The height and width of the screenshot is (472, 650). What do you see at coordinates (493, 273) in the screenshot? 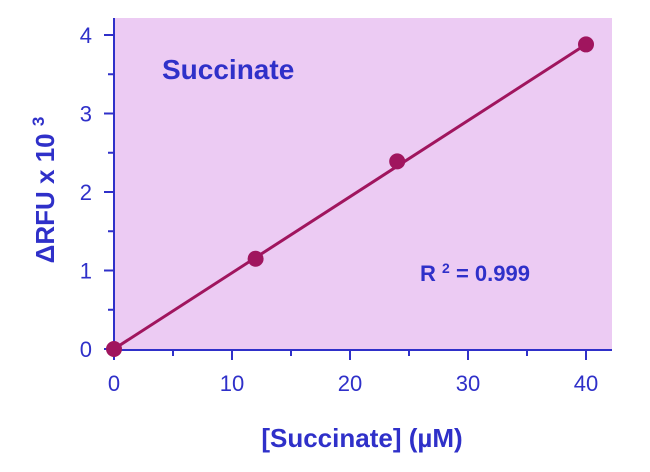
I see `annotation-suffix: = 0.999` at bounding box center [493, 273].